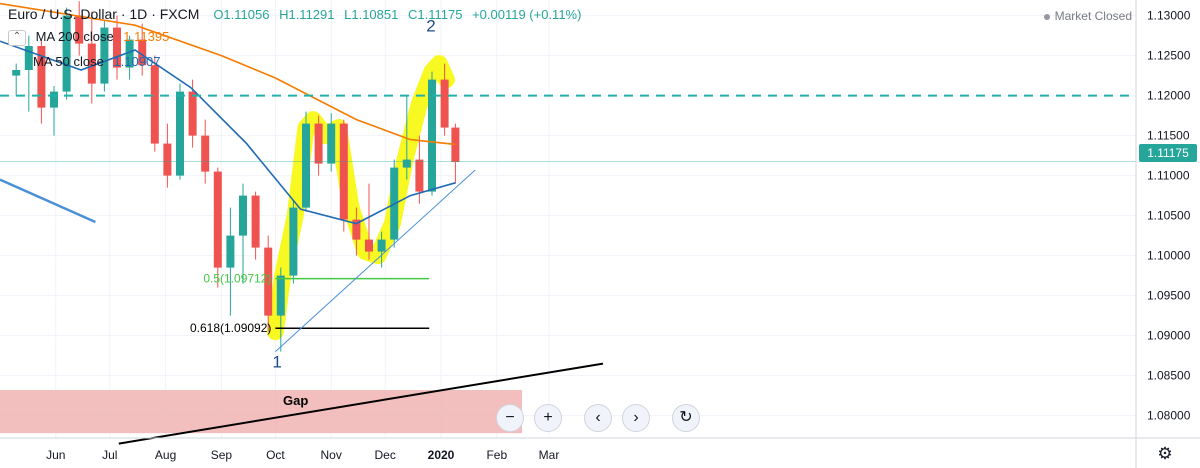 Image resolution: width=1200 pixels, height=468 pixels. I want to click on ma200-label: MA 200 close, so click(74, 36).